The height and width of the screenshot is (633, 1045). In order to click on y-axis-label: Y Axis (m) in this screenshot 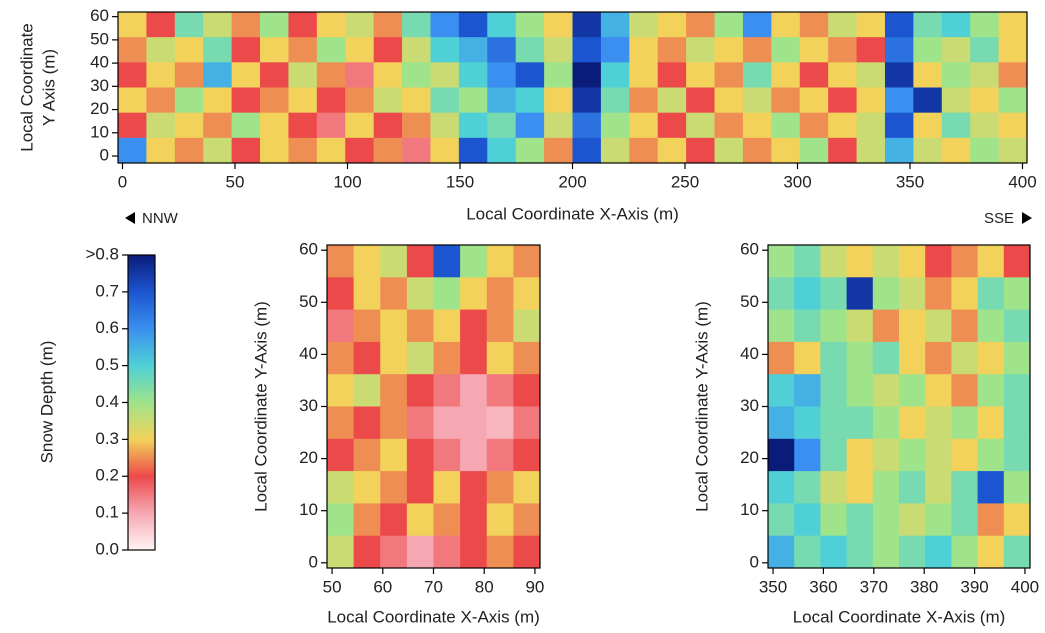, I will do `click(48, 87)`.